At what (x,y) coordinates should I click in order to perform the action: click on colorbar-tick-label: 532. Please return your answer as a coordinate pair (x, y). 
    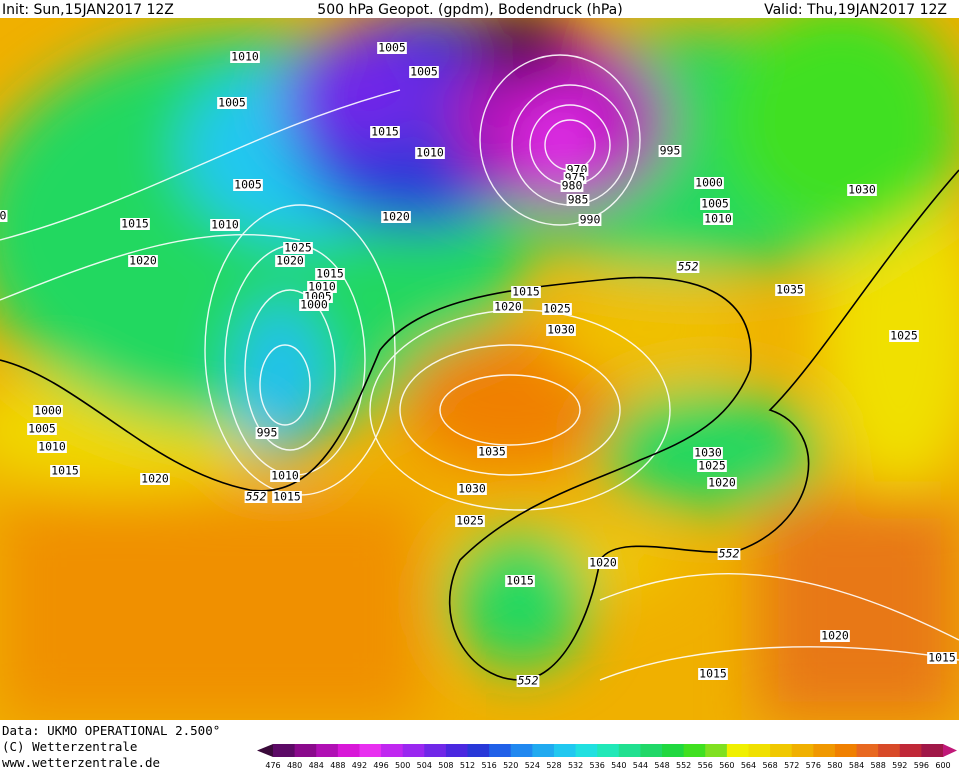
    Looking at the image, I should click on (575, 765).